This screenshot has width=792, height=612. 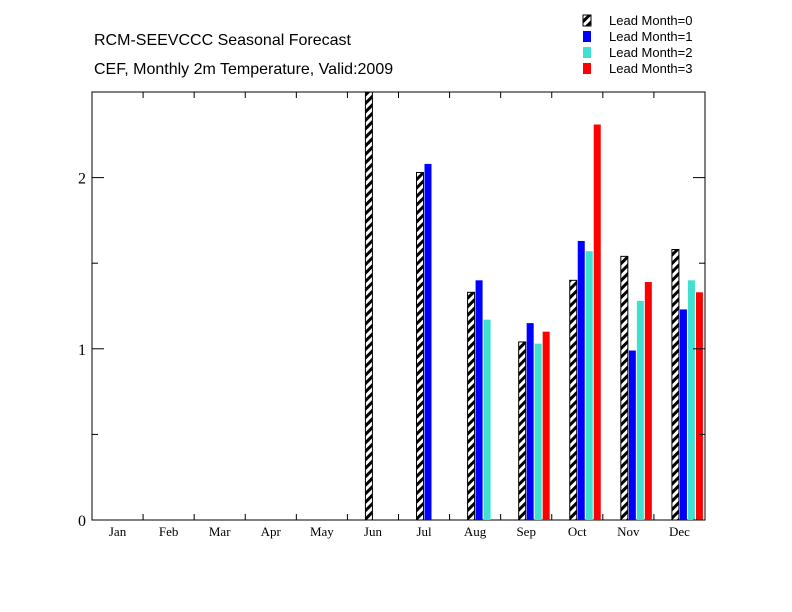 I want to click on legend-label-lead0: Lead Month=0, so click(x=650, y=20).